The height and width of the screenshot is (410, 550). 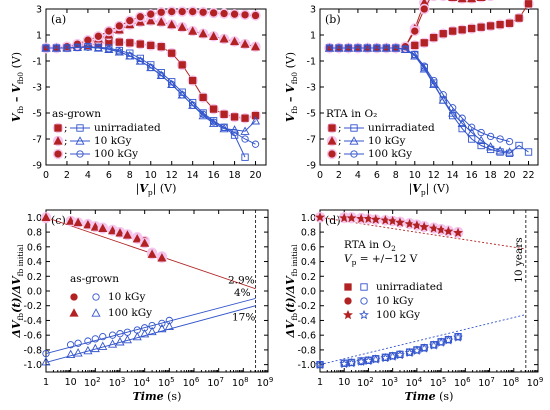 I want to click on y-tick-label: 0.2, so click(x=34, y=277).